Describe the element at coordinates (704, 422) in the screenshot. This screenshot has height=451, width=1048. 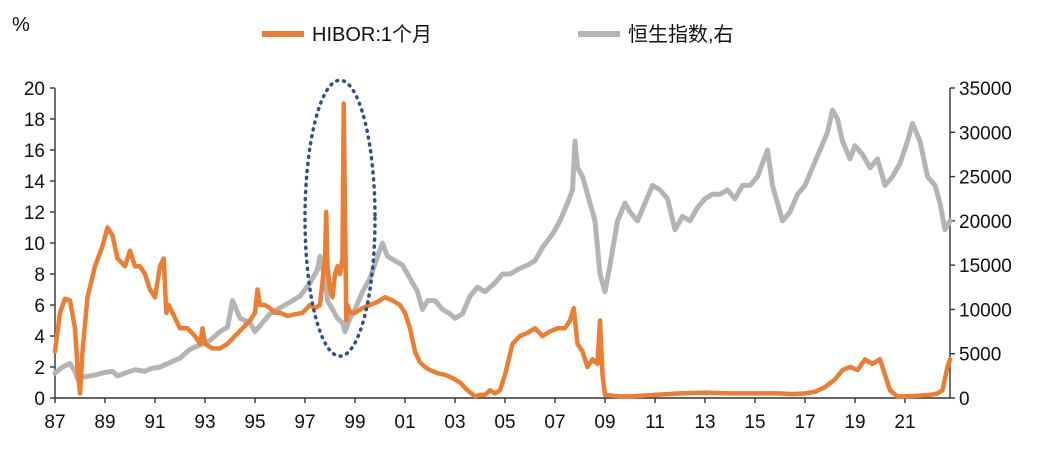
I see `x-tick-label: 13` at that location.